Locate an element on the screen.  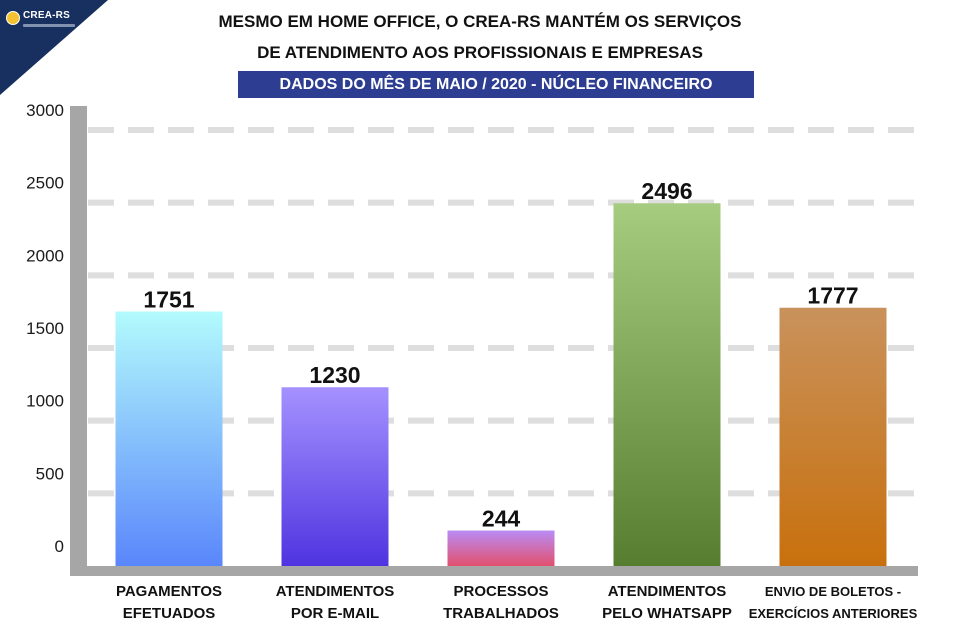
value-label: 2496 is located at coordinates (666, 191).